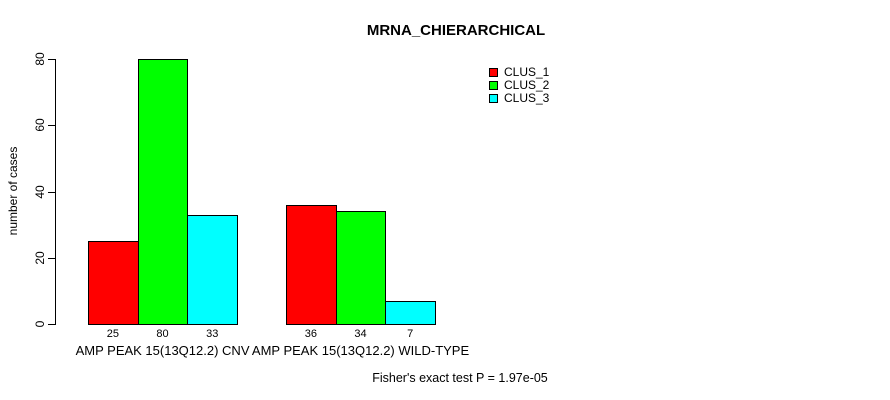  Describe the element at coordinates (213, 269) in the screenshot. I see `bar-clus_3-group1` at that location.